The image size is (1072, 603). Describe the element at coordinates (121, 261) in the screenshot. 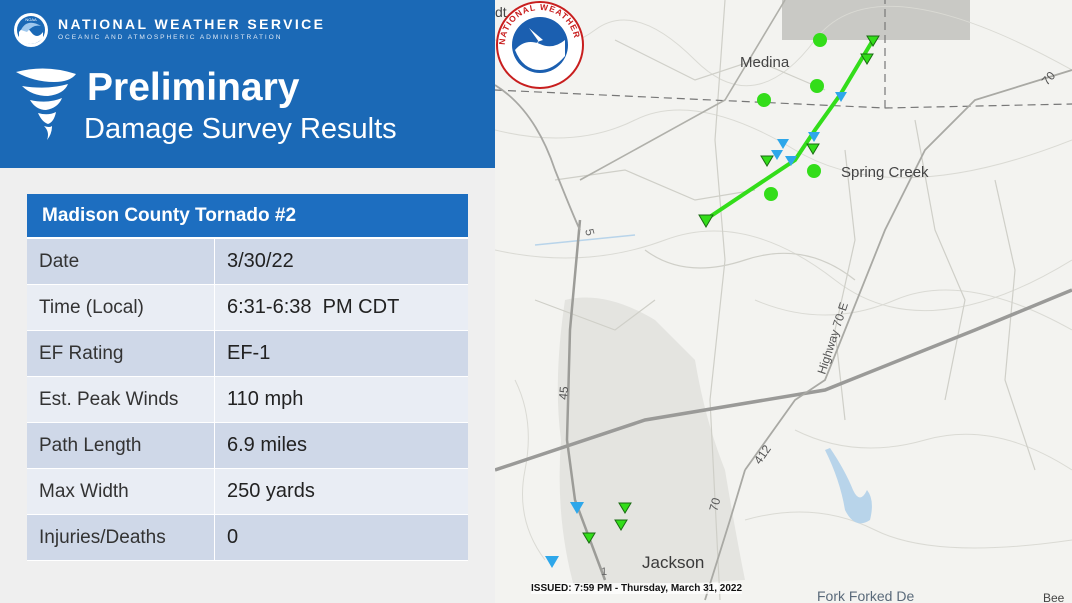

I see `row-label: Date` at that location.